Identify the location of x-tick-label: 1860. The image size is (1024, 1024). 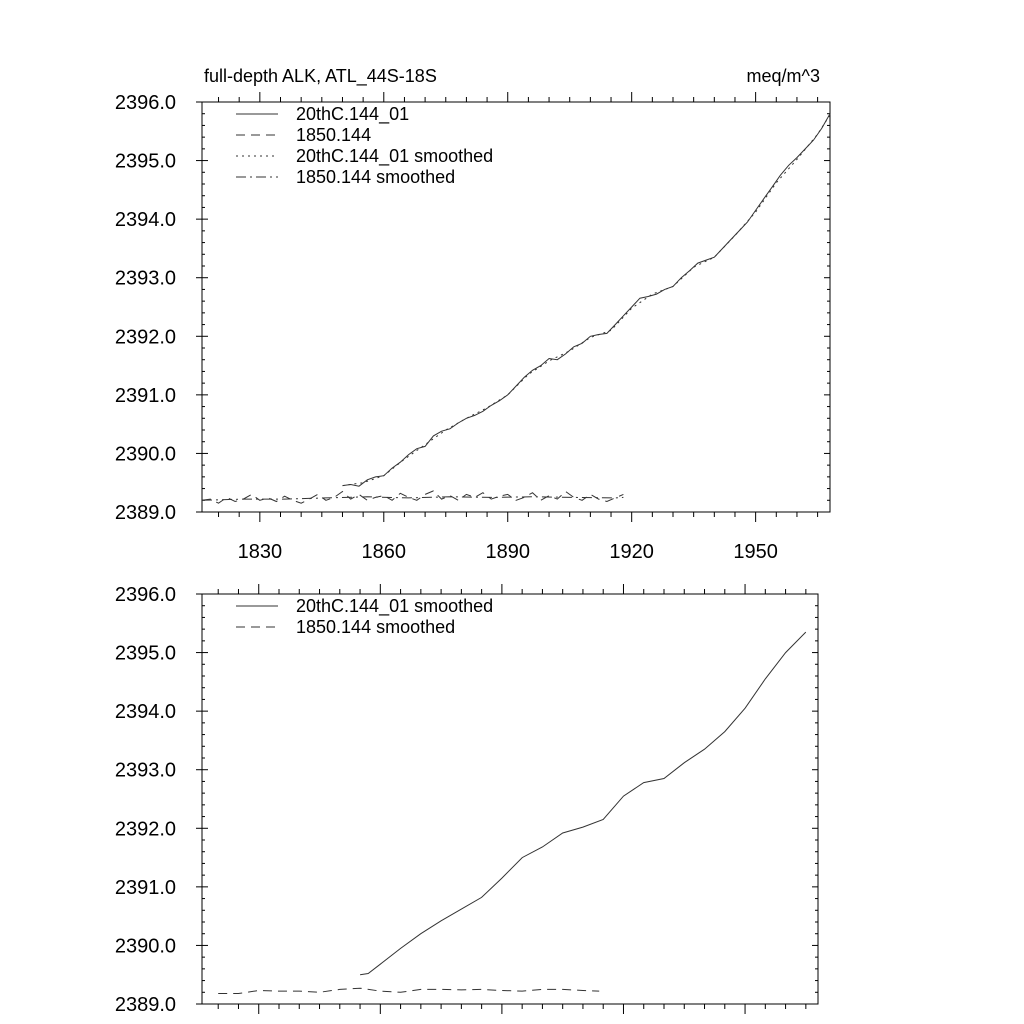
(384, 552).